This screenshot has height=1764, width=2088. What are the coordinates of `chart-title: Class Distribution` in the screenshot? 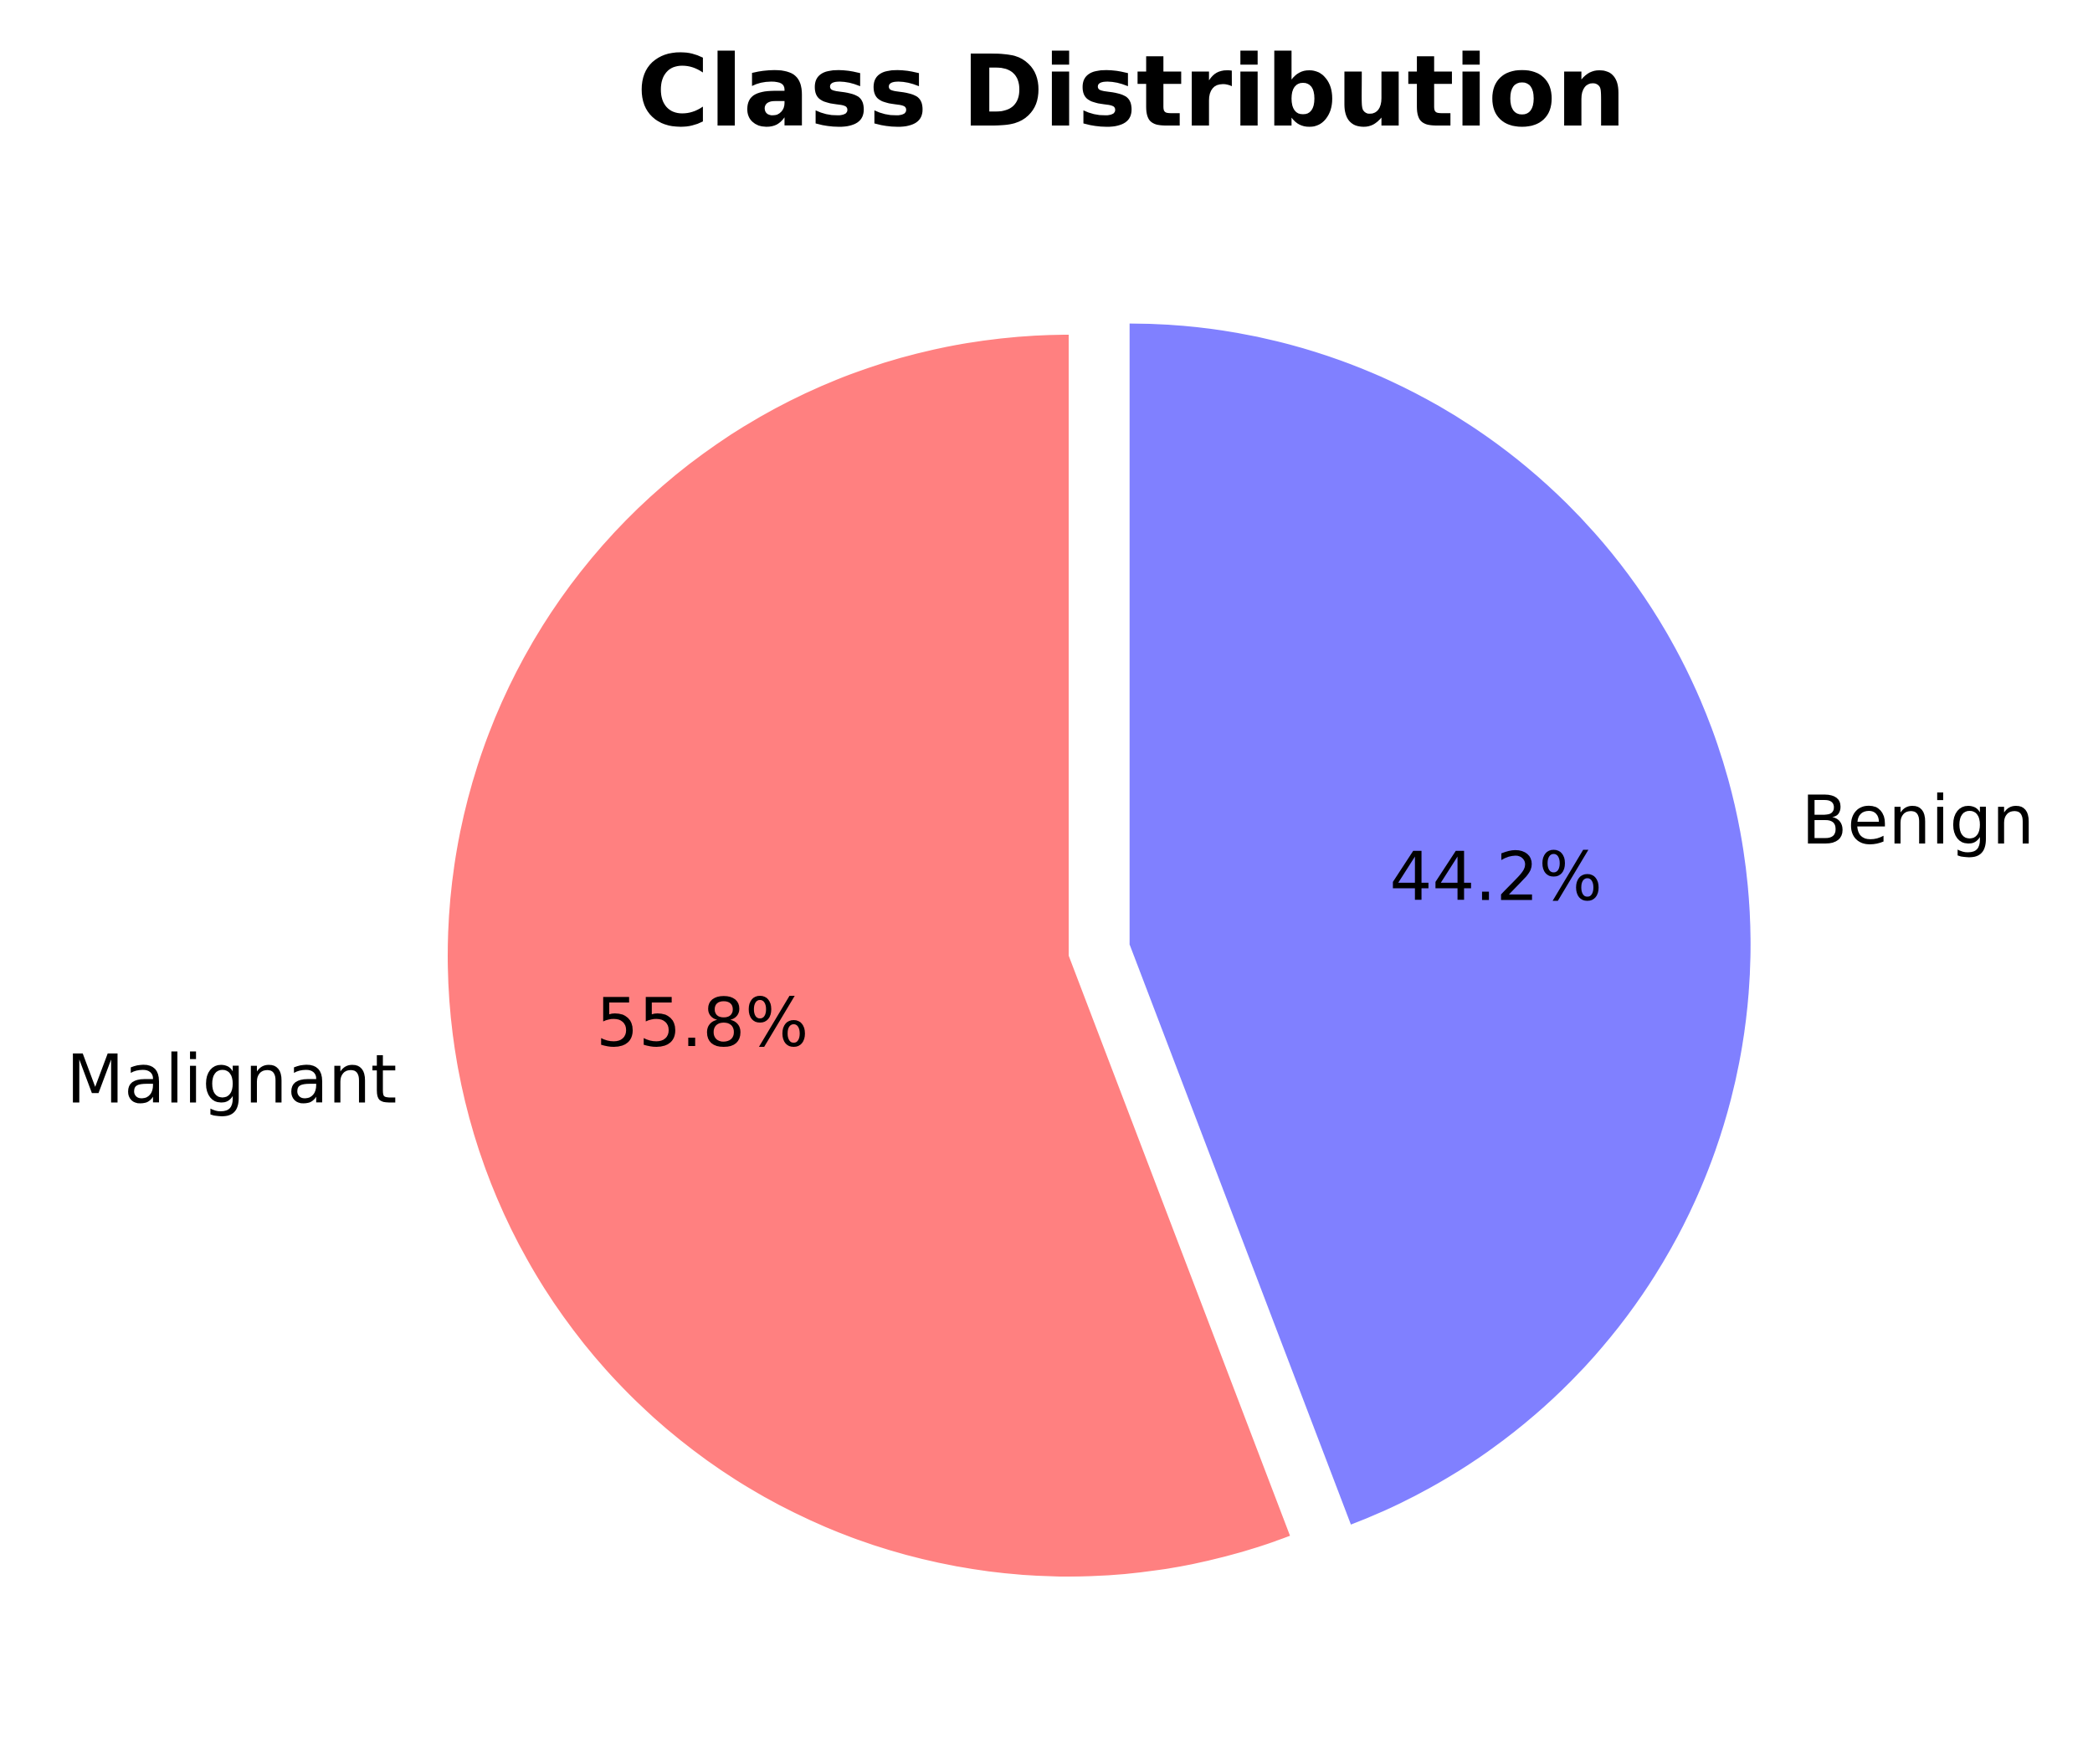 It's located at (1131, 91).